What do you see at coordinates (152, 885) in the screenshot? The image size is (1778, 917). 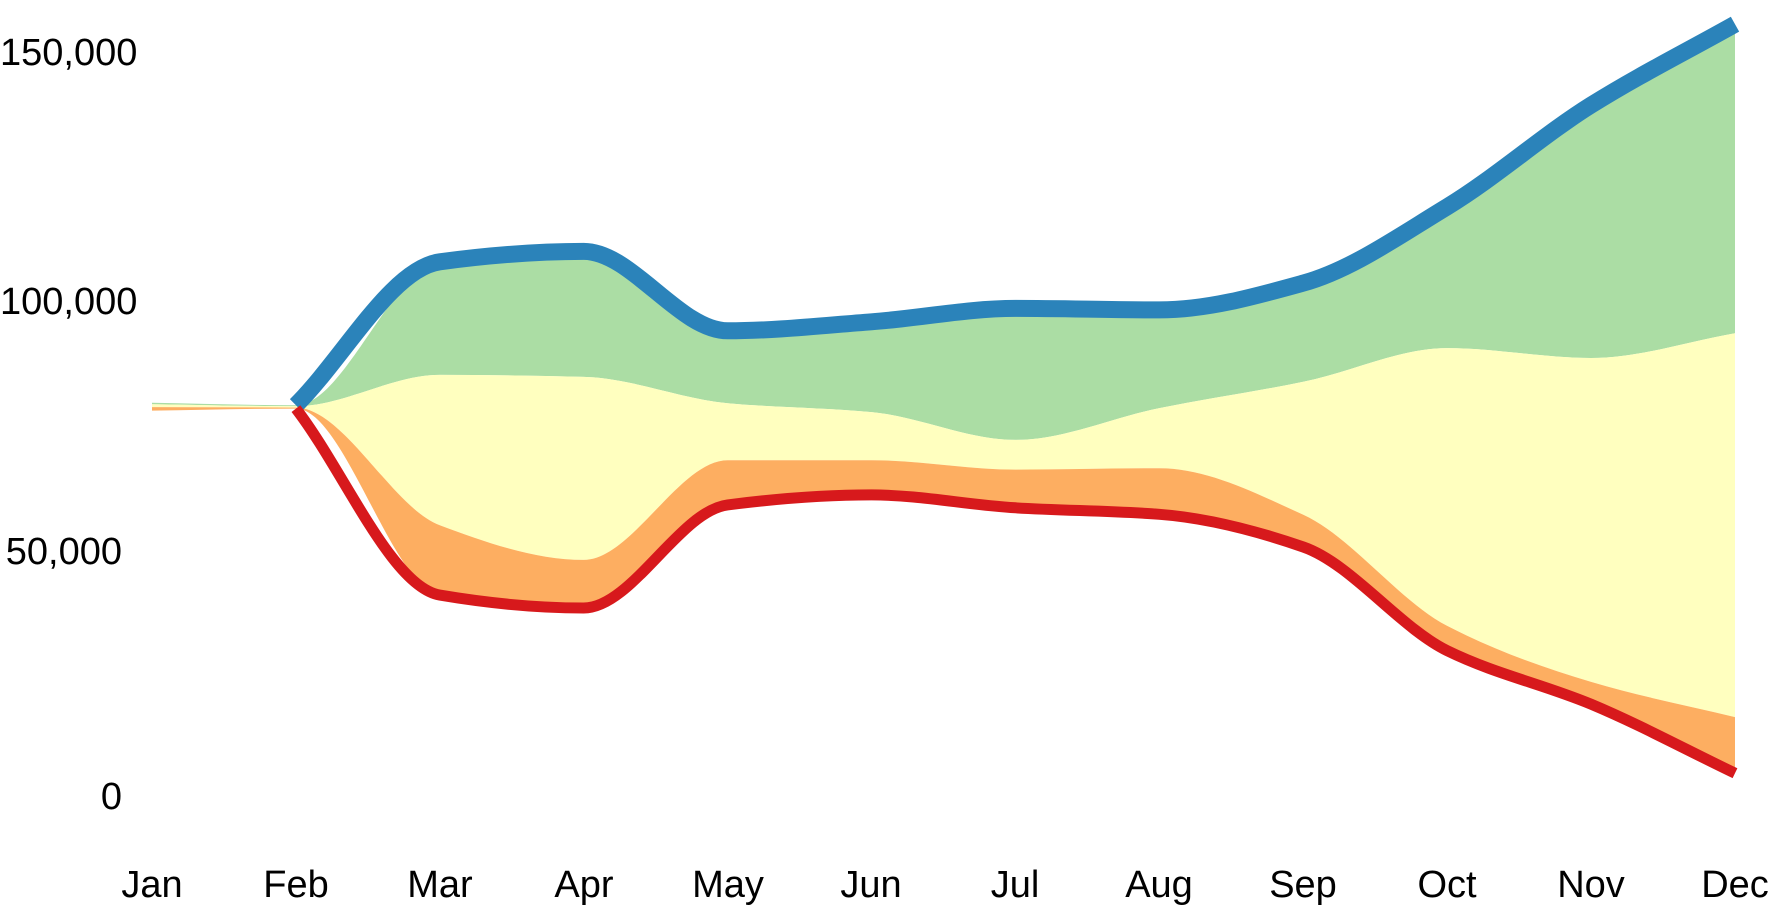 I see `x-axis-month-label: Jan` at bounding box center [152, 885].